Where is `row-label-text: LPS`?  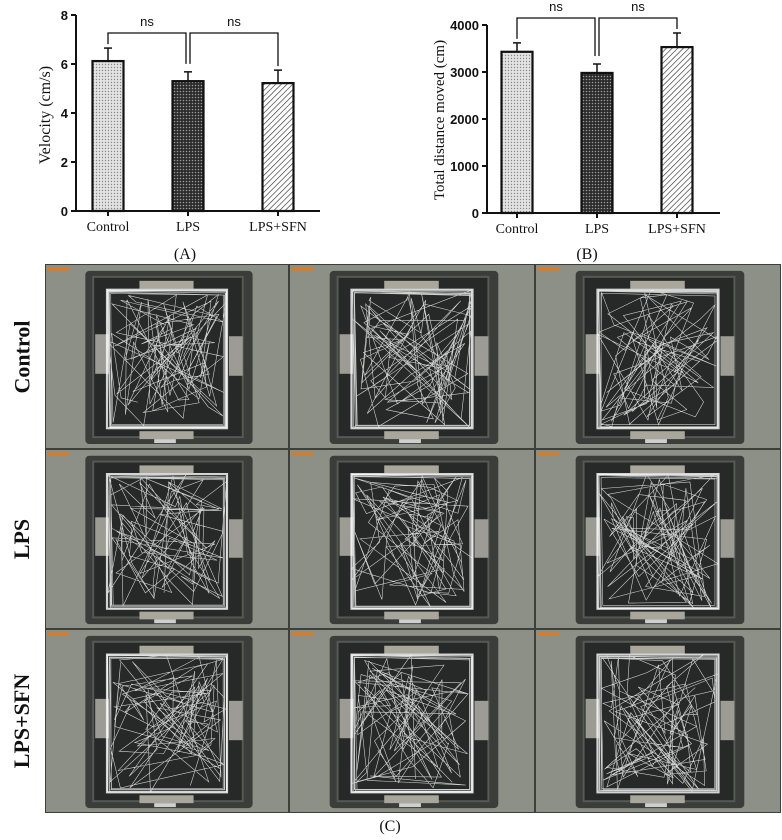
row-label-text: LPS is located at coordinates (21, 539).